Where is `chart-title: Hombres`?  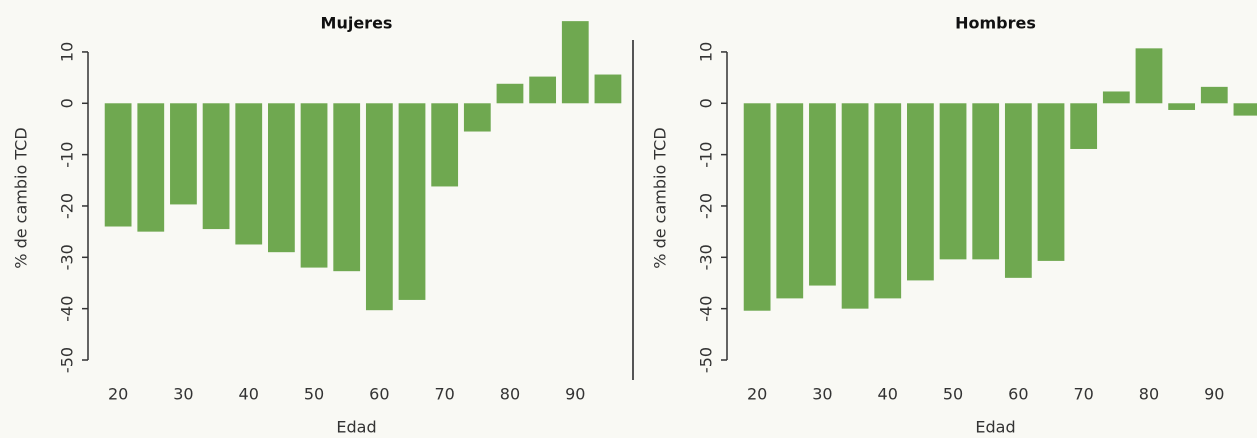
chart-title: Hombres is located at coordinates (995, 23).